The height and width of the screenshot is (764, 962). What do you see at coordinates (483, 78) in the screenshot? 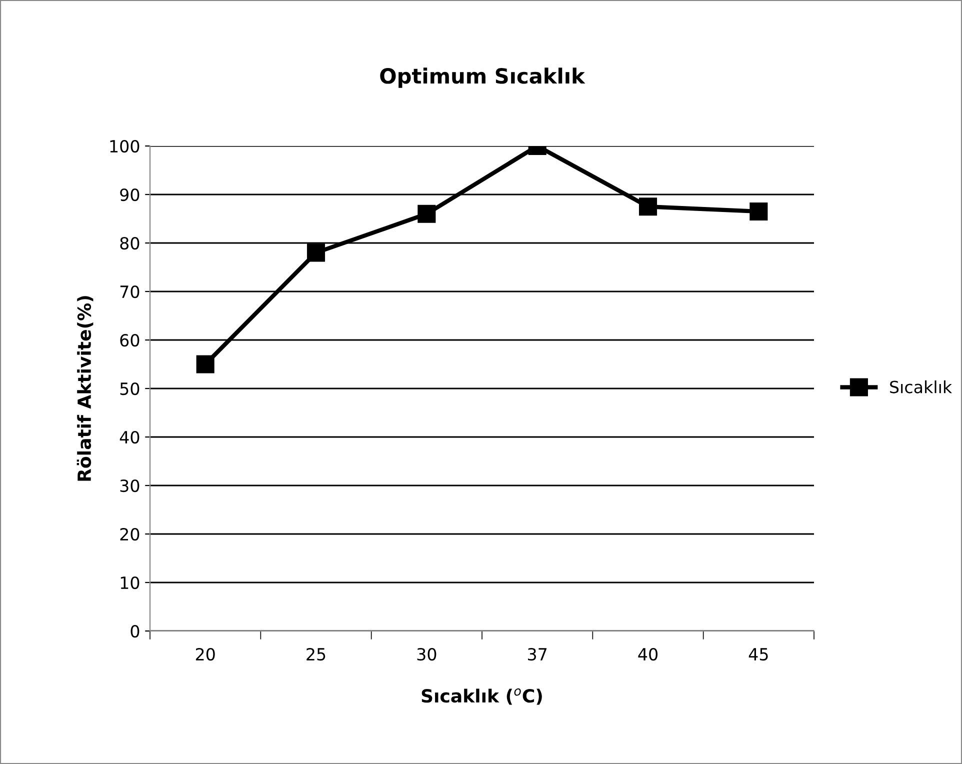
I see `chart-title: Optimum Sıcaklık` at bounding box center [483, 78].